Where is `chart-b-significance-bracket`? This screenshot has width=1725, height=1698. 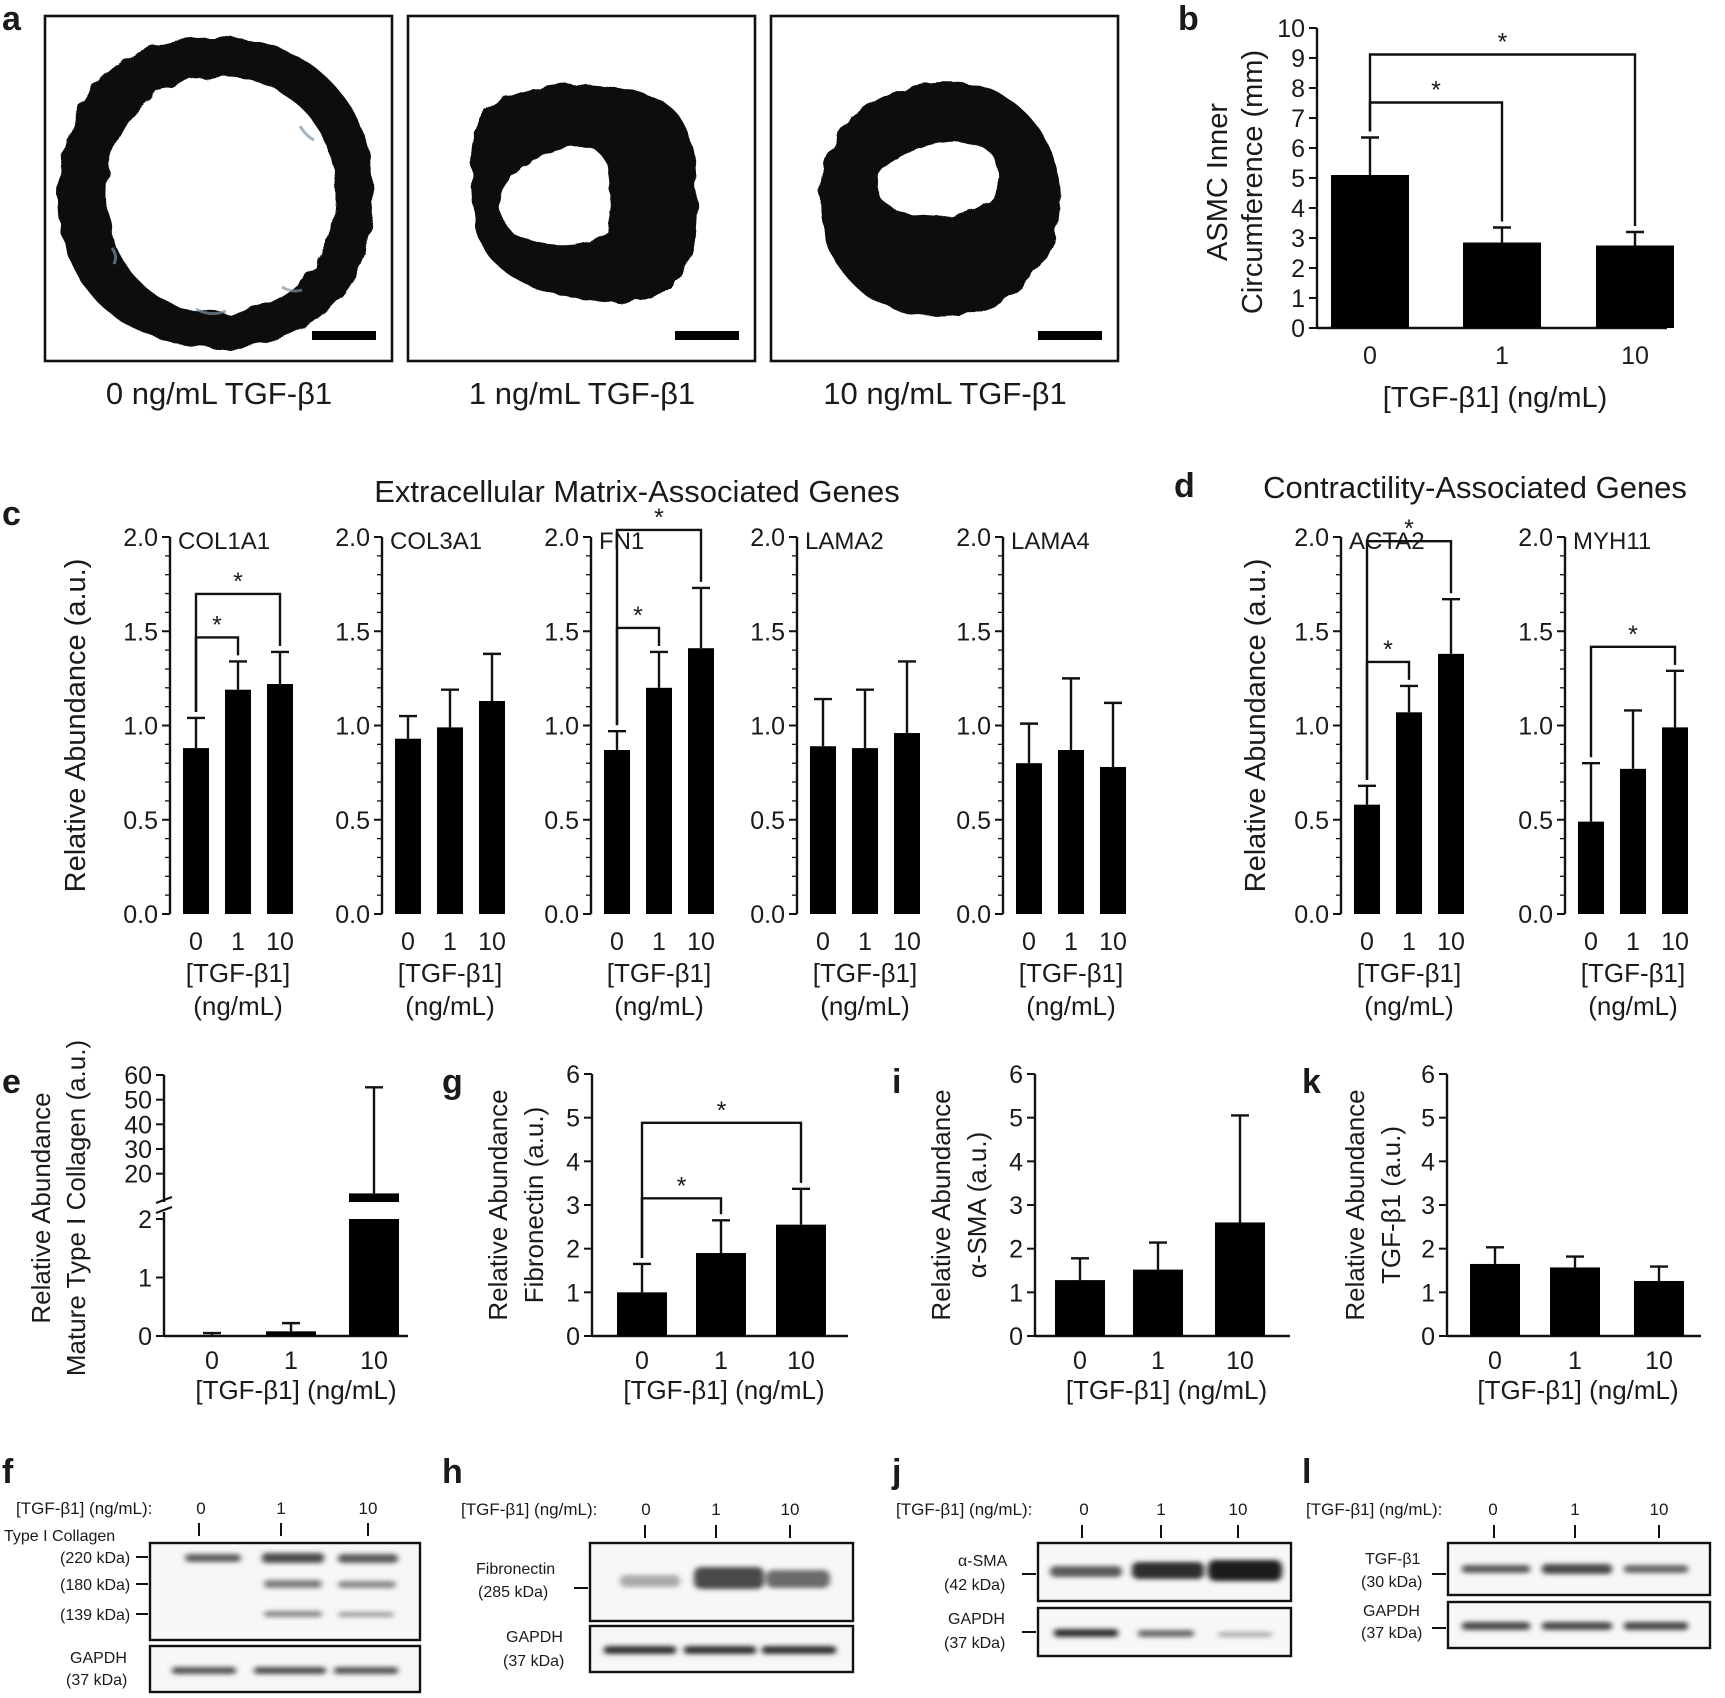
chart-b-significance-bracket is located at coordinates (1502, 139).